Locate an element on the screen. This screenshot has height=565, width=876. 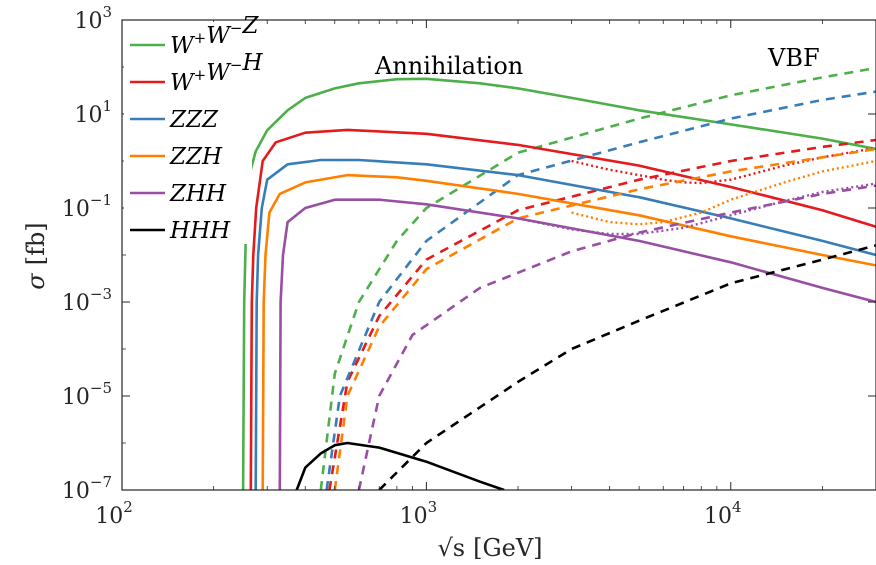
legend-label-zhh: ZHH is located at coordinates (198, 194).